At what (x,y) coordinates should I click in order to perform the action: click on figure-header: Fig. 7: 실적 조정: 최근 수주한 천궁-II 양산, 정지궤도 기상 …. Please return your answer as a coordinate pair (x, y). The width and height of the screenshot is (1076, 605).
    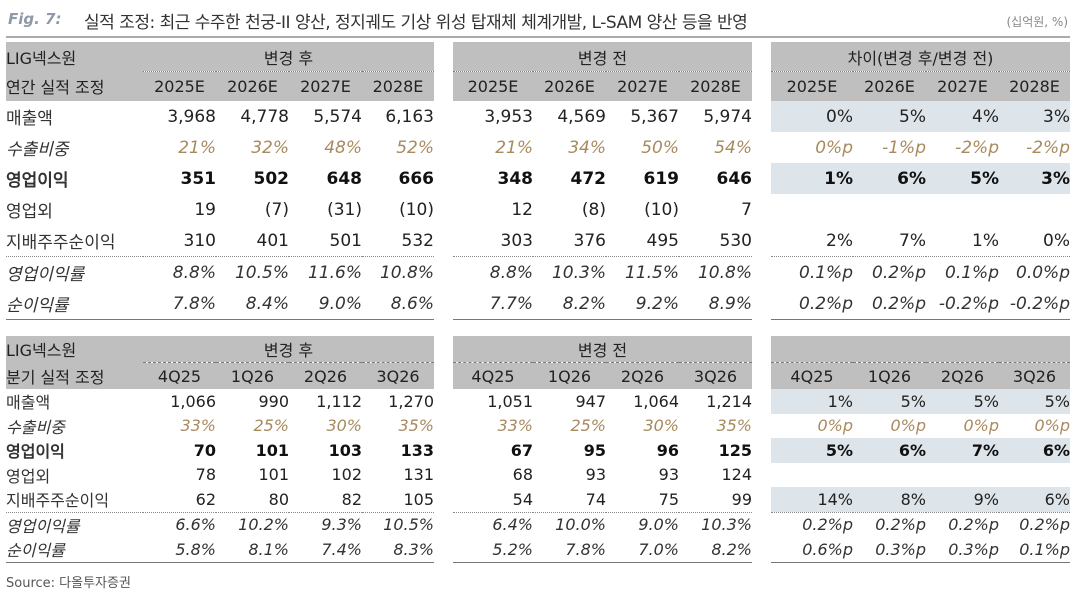
    Looking at the image, I should click on (538, 19).